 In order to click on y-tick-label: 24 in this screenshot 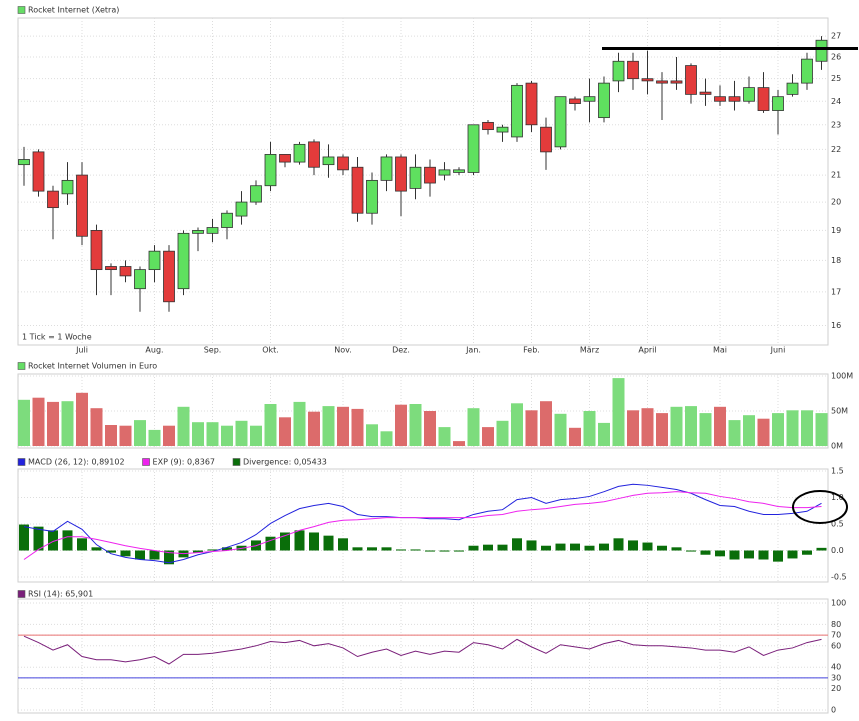, I will do `click(836, 101)`.